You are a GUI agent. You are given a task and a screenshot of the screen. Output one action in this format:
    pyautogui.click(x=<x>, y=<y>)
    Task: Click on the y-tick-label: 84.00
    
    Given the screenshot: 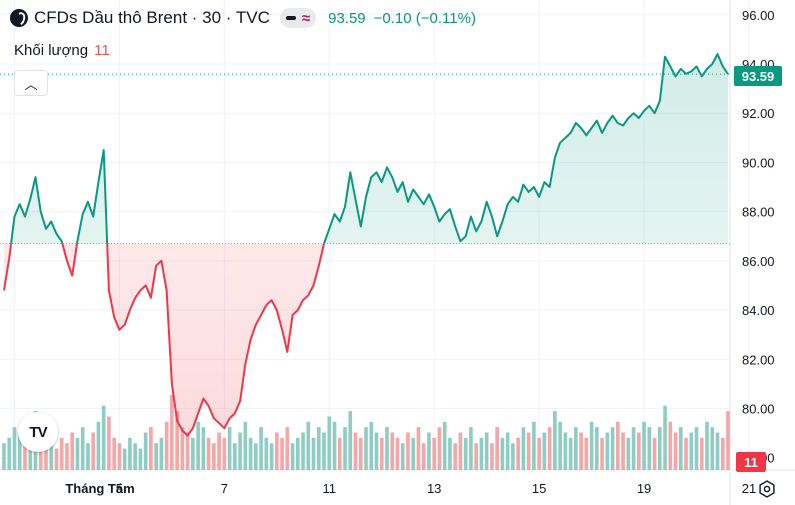 What is the action you would take?
    pyautogui.click(x=758, y=310)
    